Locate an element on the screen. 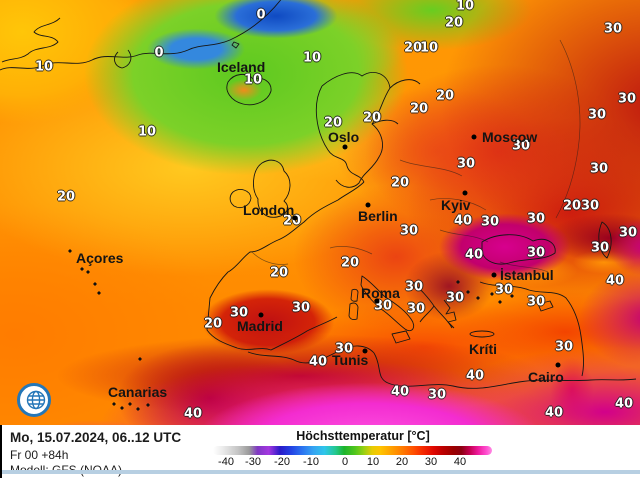 This screenshot has height=478, width=640. legend-tick-20: 20 is located at coordinates (402, 462).